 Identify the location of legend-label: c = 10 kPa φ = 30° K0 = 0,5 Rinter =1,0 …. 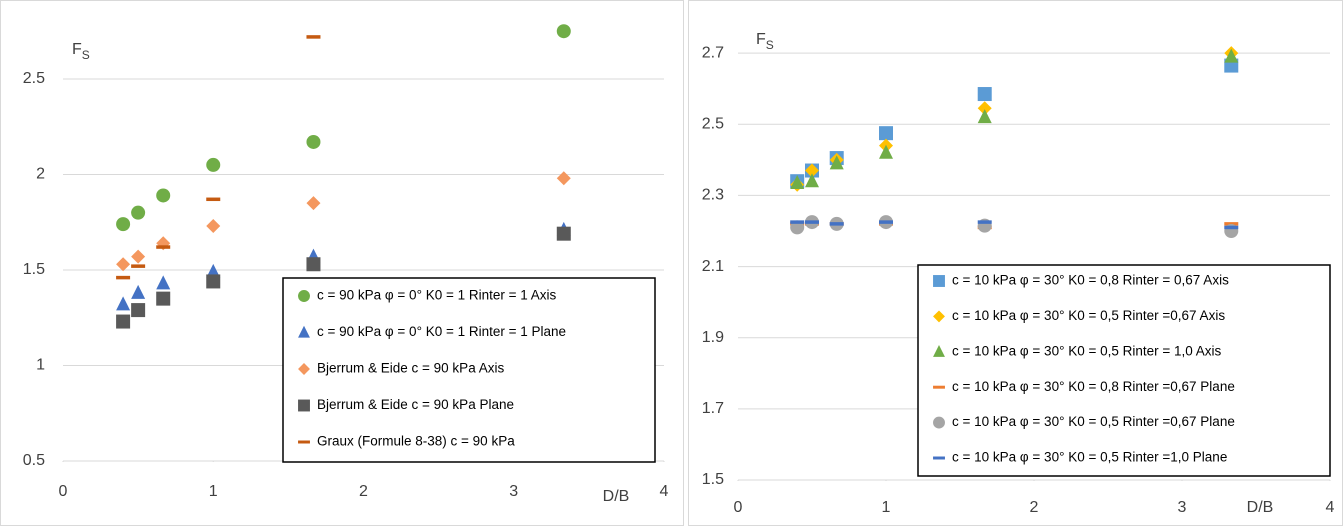
(1089, 457).